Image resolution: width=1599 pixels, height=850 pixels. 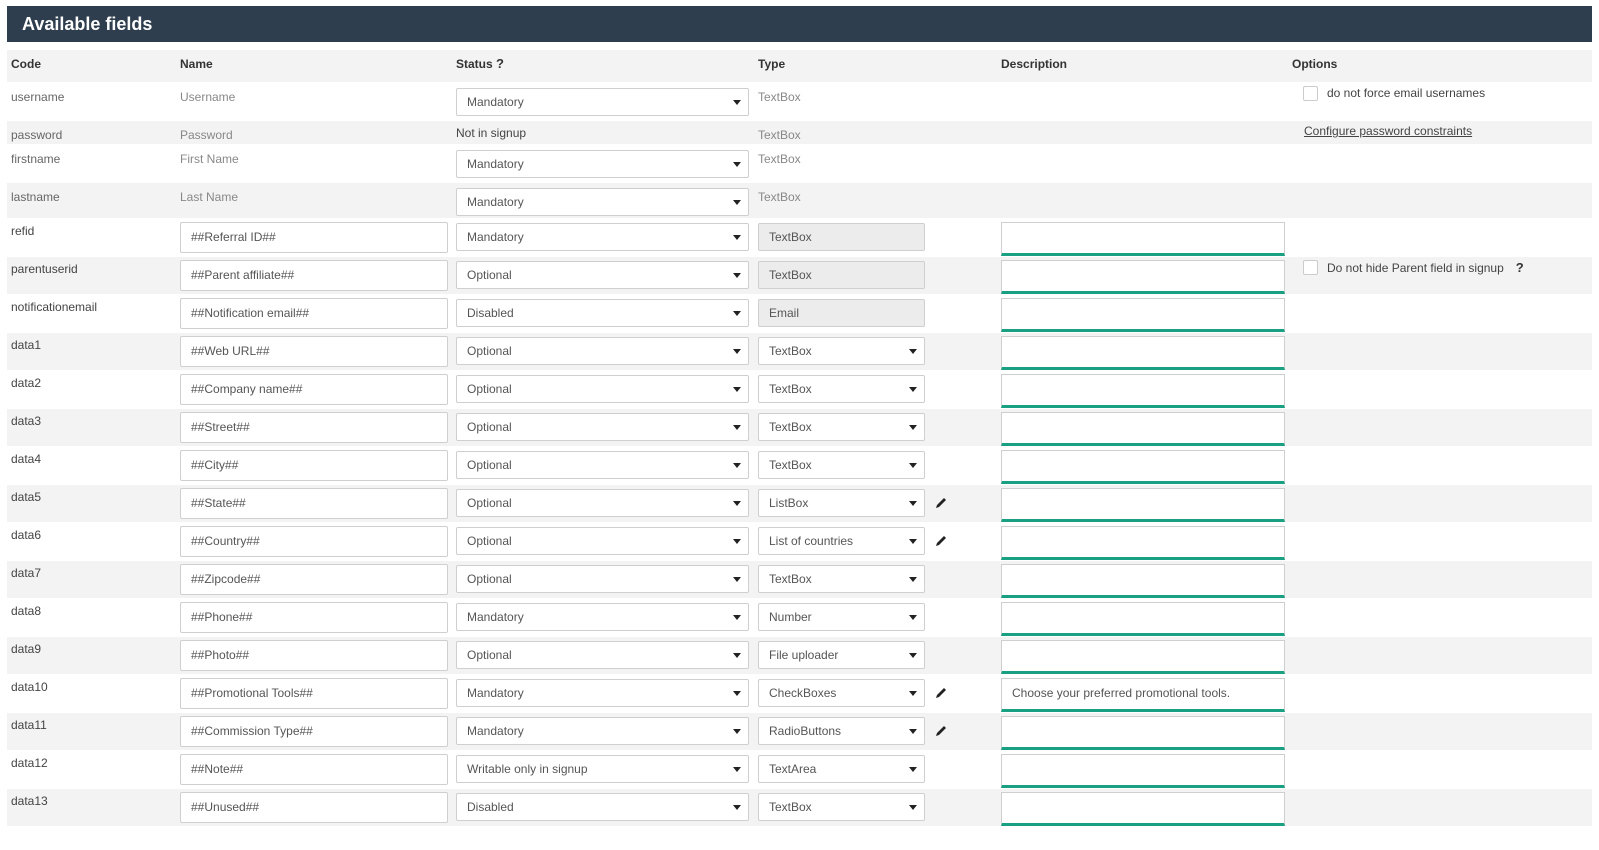 What do you see at coordinates (54, 307) in the screenshot?
I see `field-code: notificationemail` at bounding box center [54, 307].